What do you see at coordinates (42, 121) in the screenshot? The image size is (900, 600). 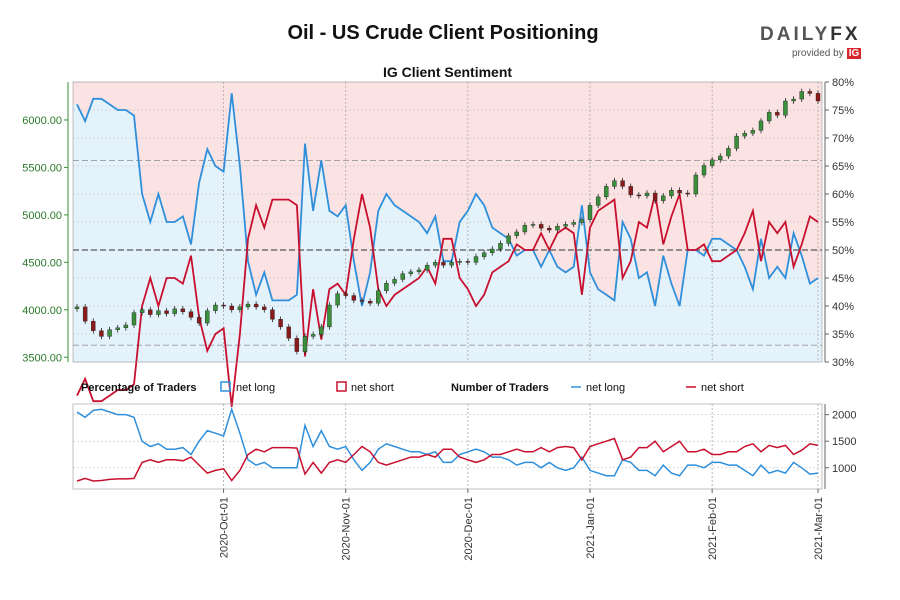 I see `price-tick-label: 6000.00` at bounding box center [42, 121].